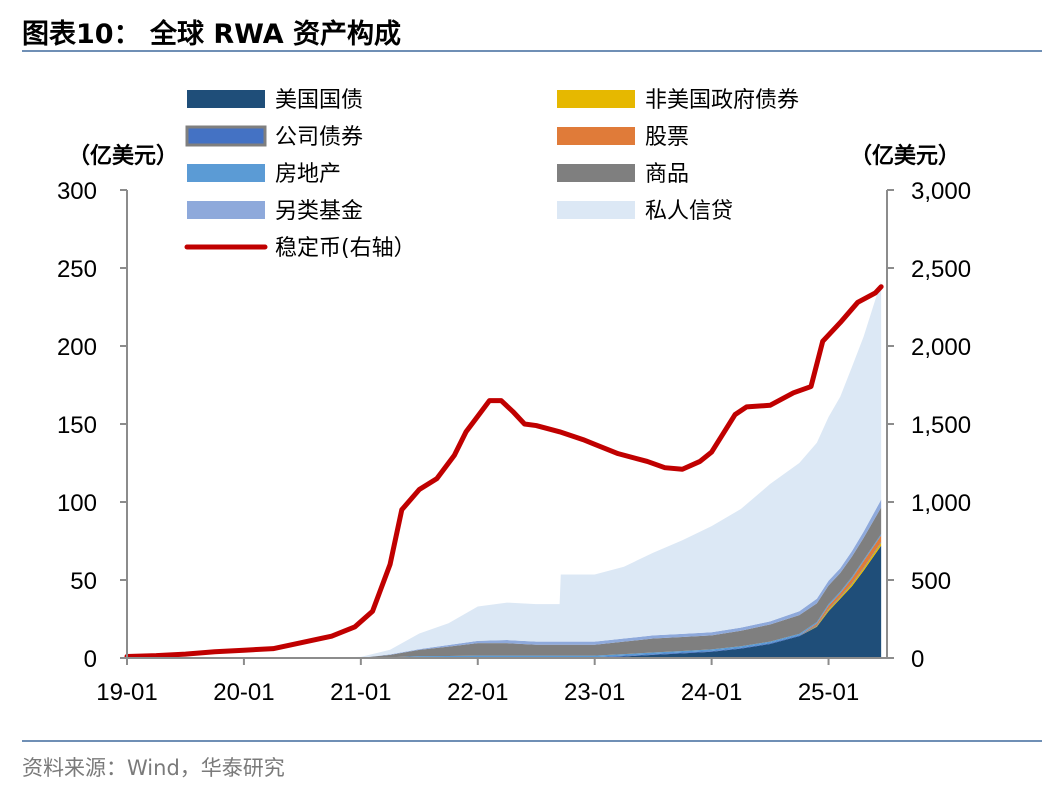 Image resolution: width=1048 pixels, height=792 pixels. What do you see at coordinates (941, 269) in the screenshot?
I see `right-tick-label: 2,500` at bounding box center [941, 269].